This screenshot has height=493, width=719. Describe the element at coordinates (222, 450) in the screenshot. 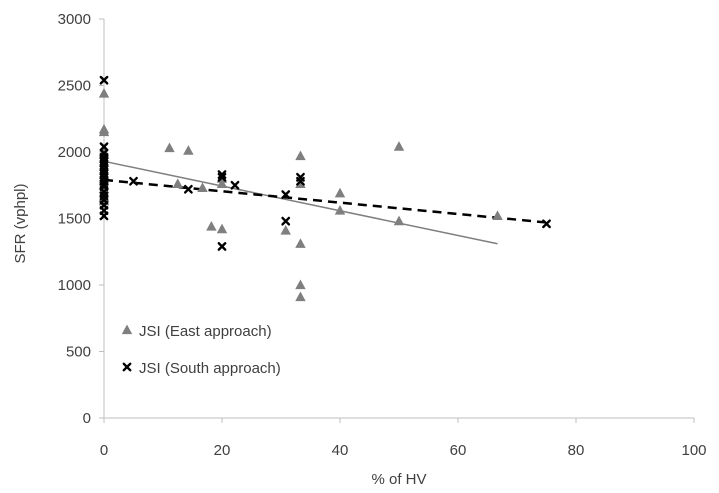

I see `x-tick-label: 20` at that location.